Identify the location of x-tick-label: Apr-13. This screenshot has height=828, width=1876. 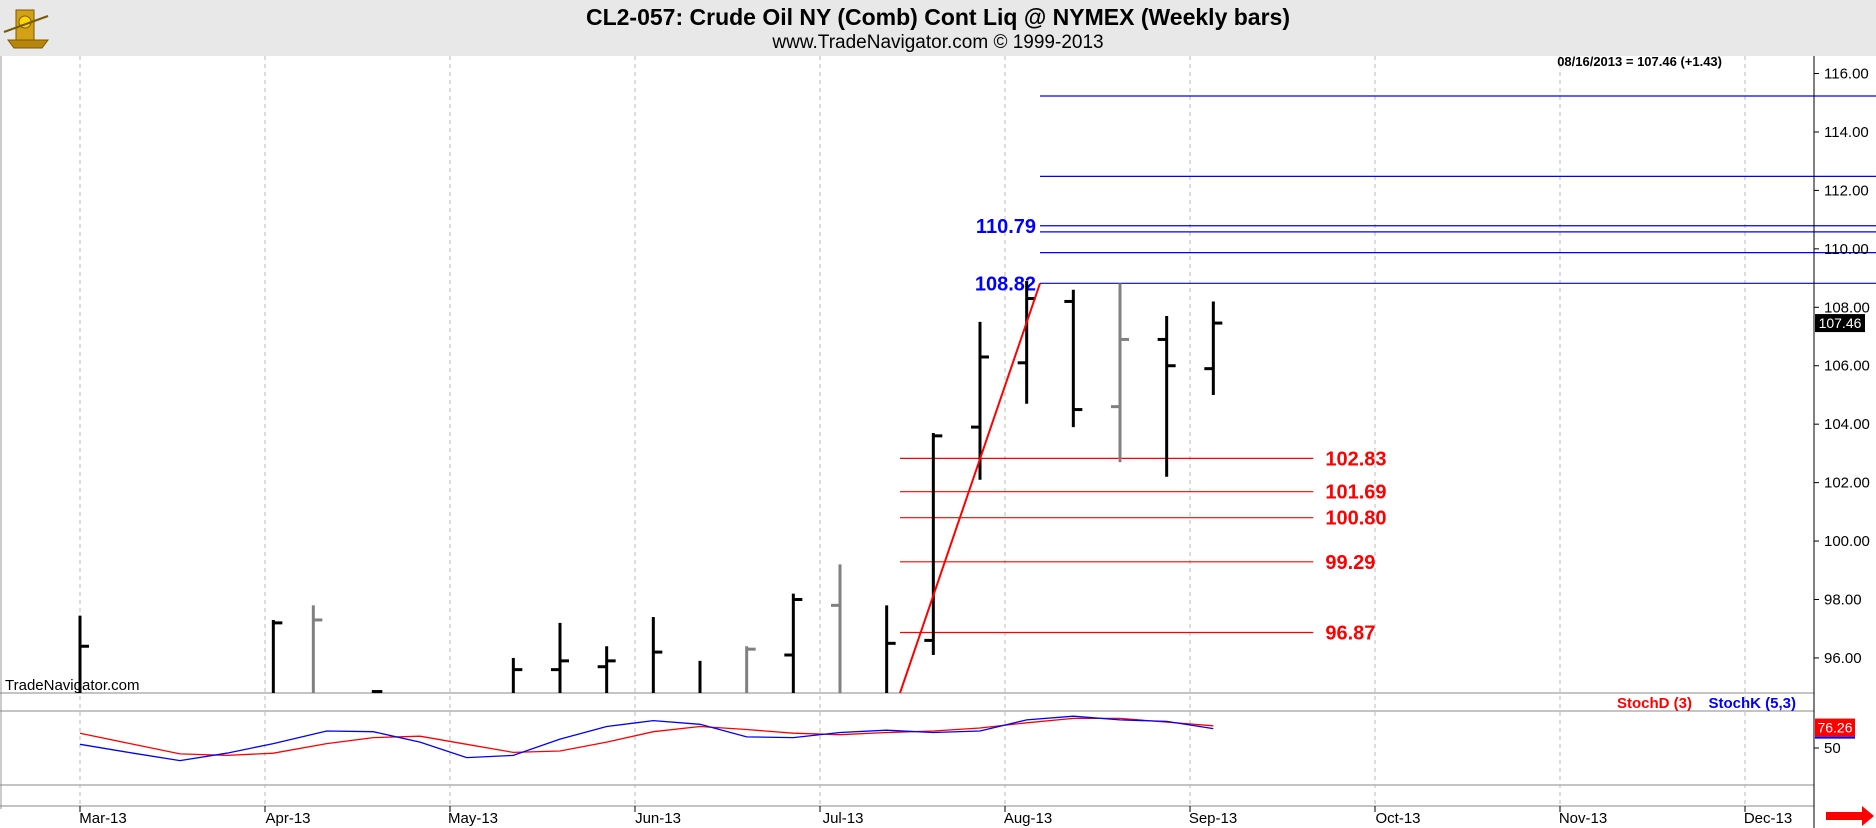
(287, 818).